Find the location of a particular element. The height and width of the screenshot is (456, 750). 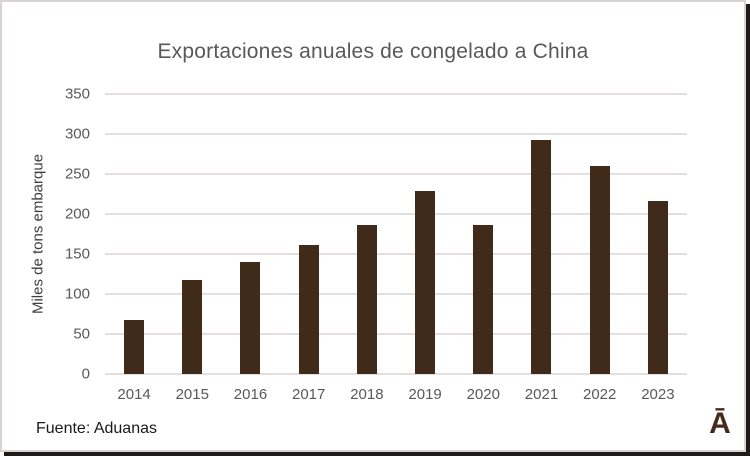

bar-2017 is located at coordinates (308, 309).